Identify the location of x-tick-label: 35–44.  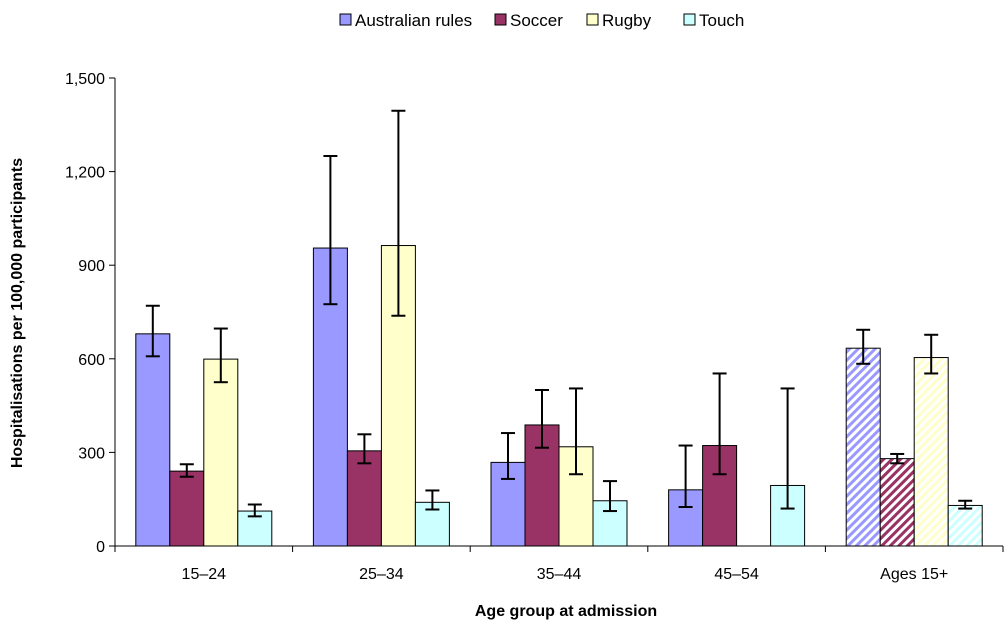
(559, 574).